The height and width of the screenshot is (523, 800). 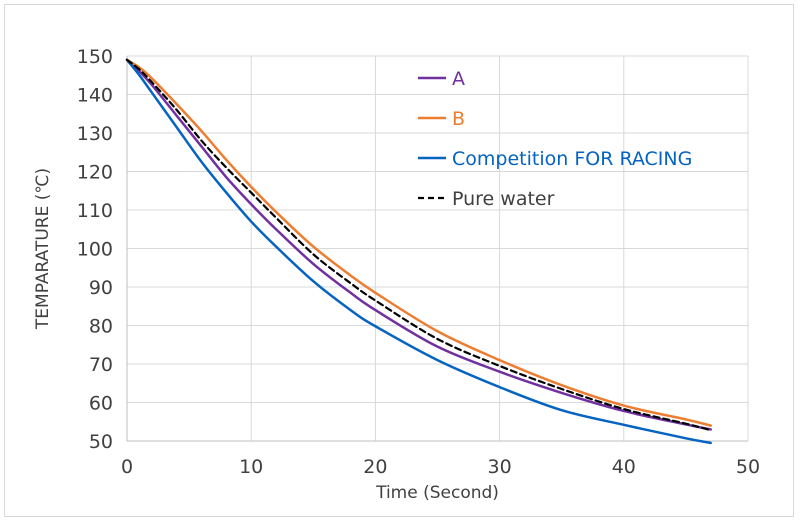 What do you see at coordinates (101, 288) in the screenshot?
I see `y-tick-label: 90` at bounding box center [101, 288].